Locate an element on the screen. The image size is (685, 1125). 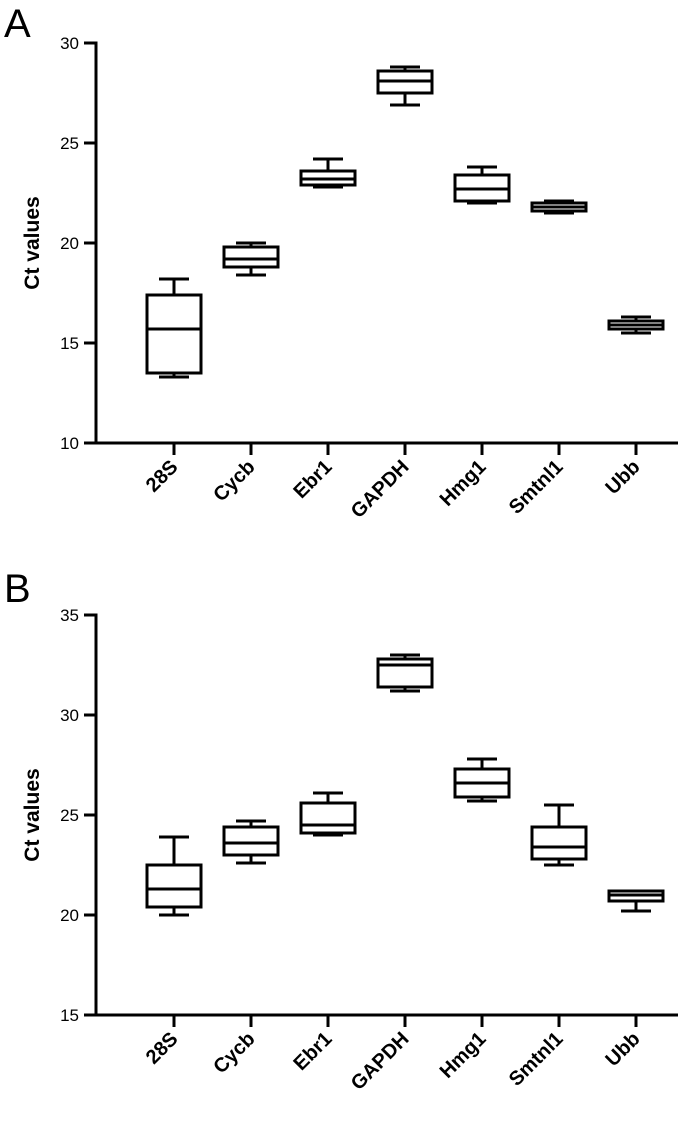
panel-b-box-gapdh is located at coordinates (405, 673).